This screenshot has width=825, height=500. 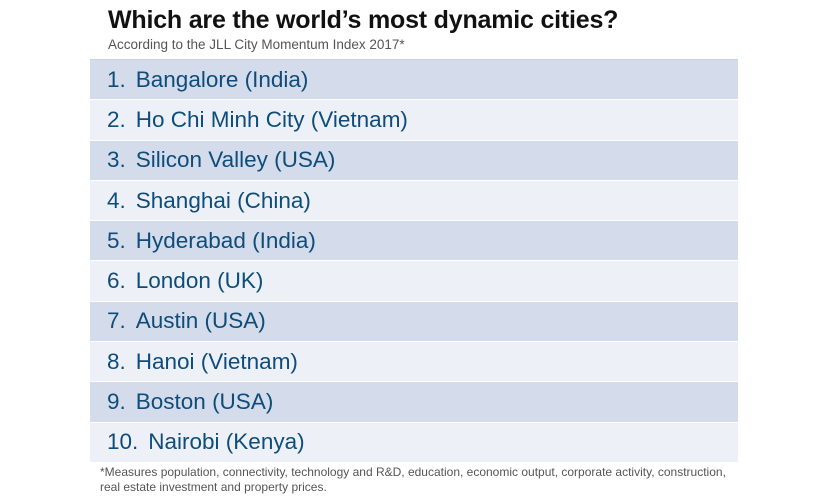 What do you see at coordinates (414, 160) in the screenshot?
I see `list-item: 3. Silicon Valley (USA)` at bounding box center [414, 160].